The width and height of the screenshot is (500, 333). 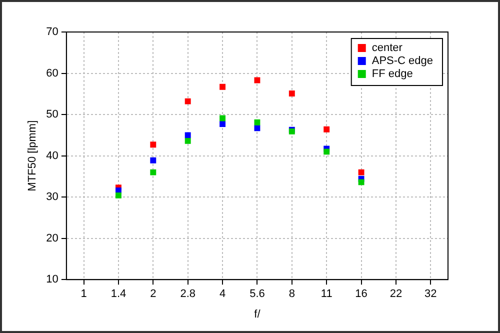 I want to click on y-axis-title: MTF50 [lpmm], so click(x=32, y=156).